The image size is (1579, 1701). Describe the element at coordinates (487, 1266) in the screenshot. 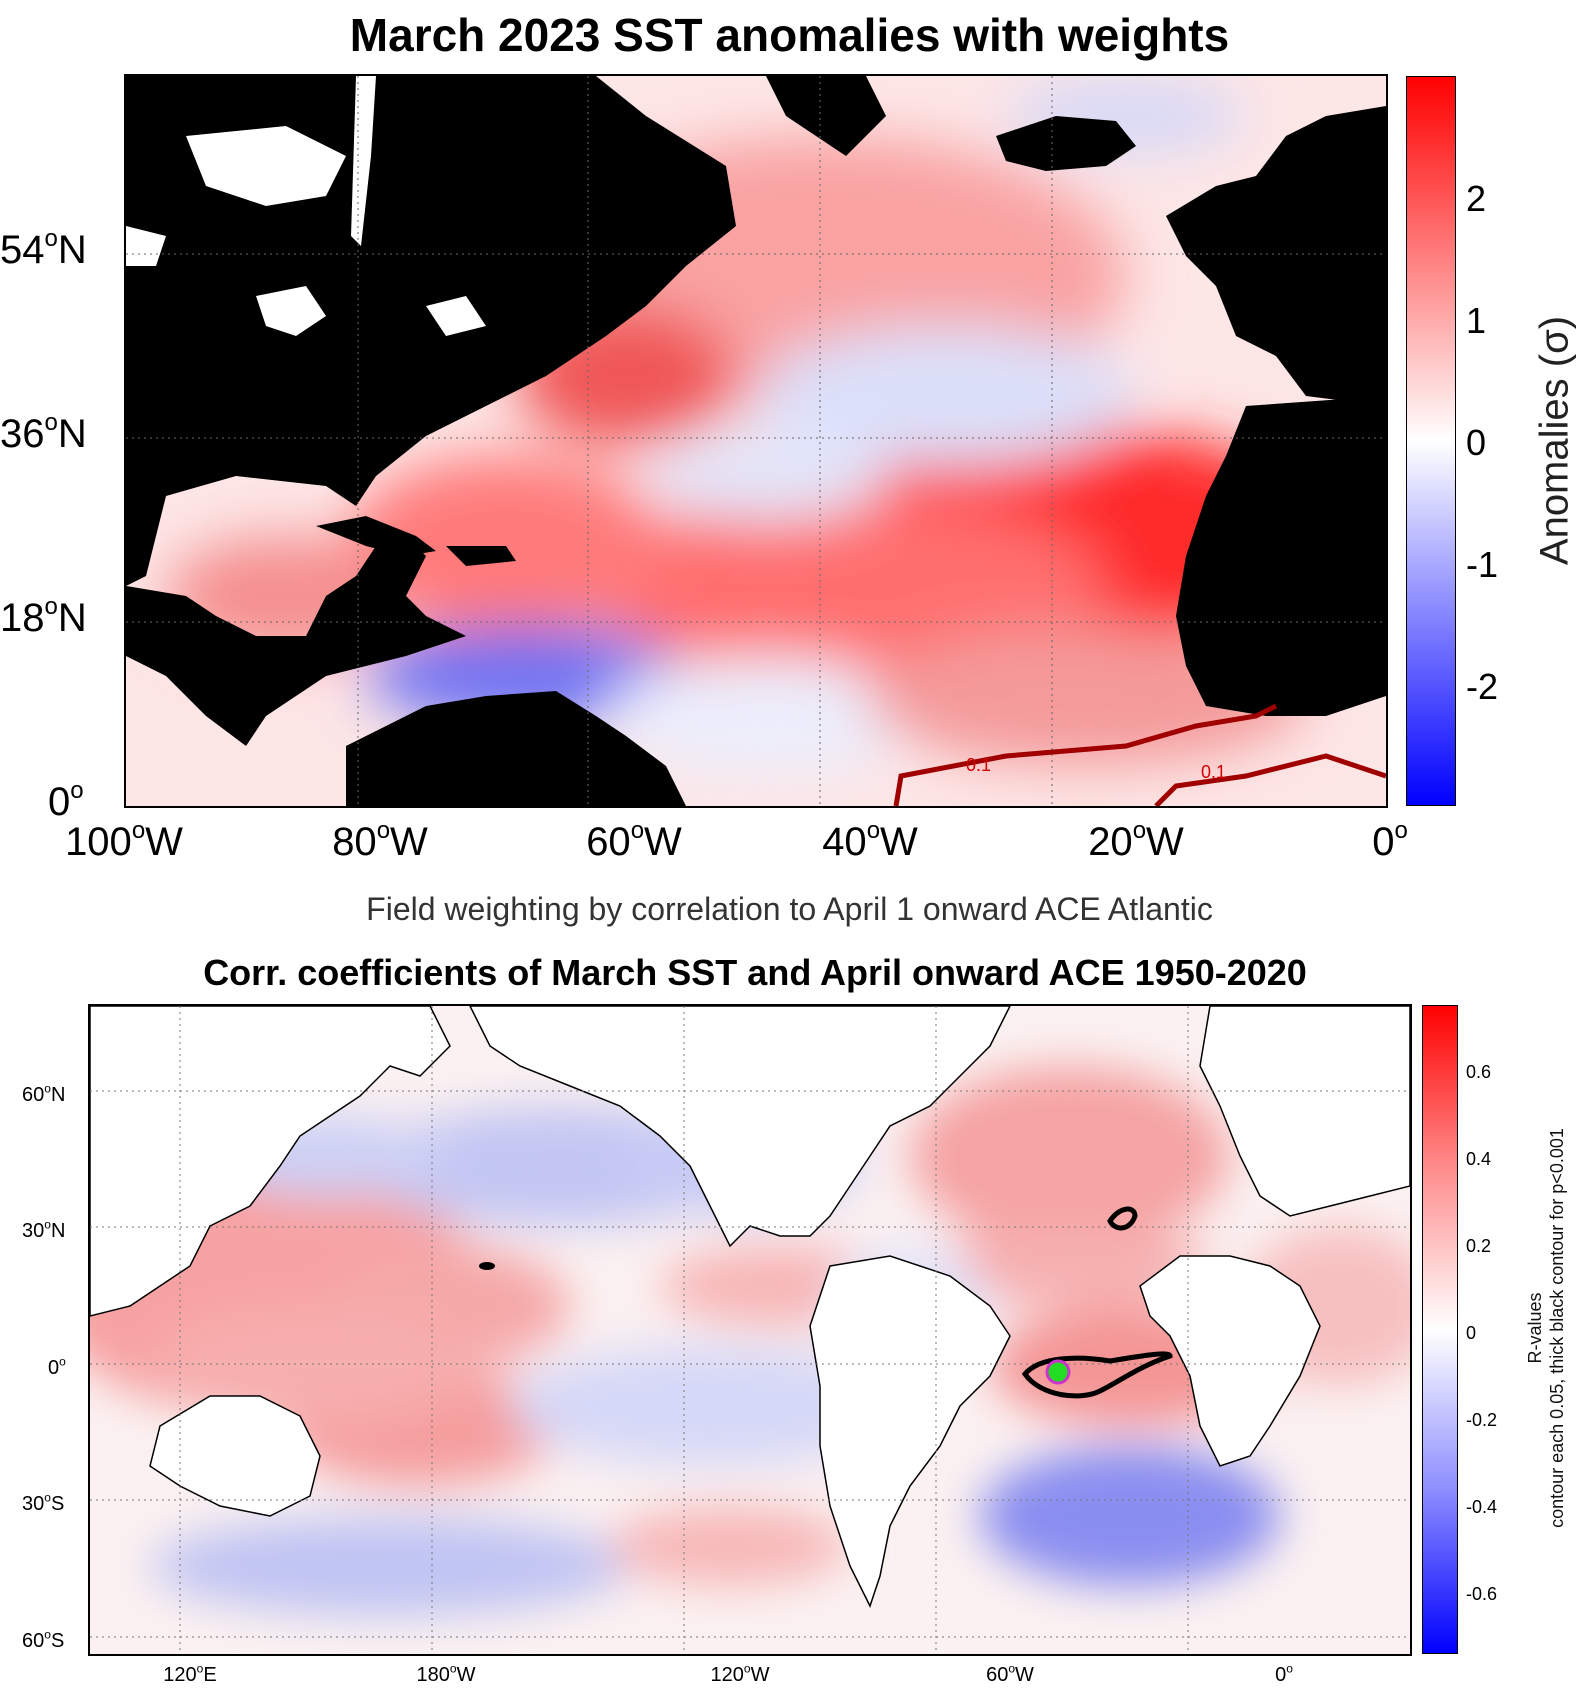

I see `significance-contour-pacific` at that location.